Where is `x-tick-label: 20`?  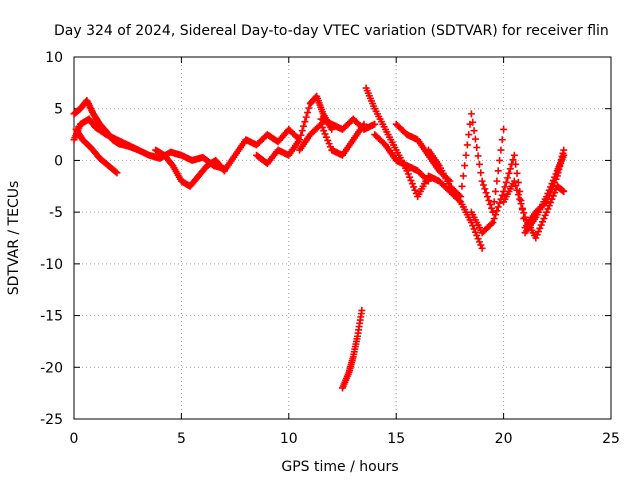 x-tick-label: 20 is located at coordinates (504, 439).